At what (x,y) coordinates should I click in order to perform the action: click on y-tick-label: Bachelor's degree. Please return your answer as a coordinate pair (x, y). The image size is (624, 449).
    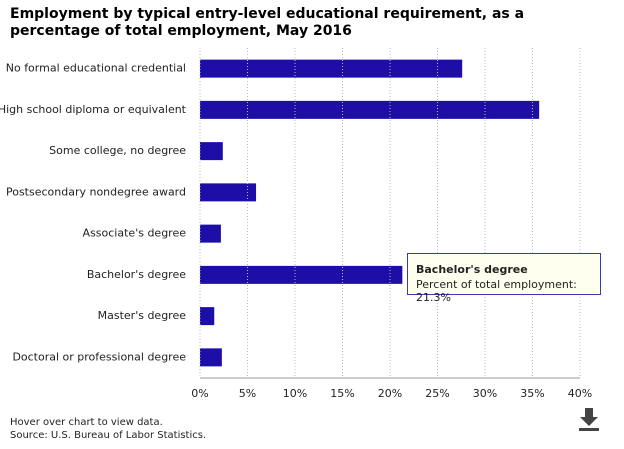
    Looking at the image, I should click on (136, 274).